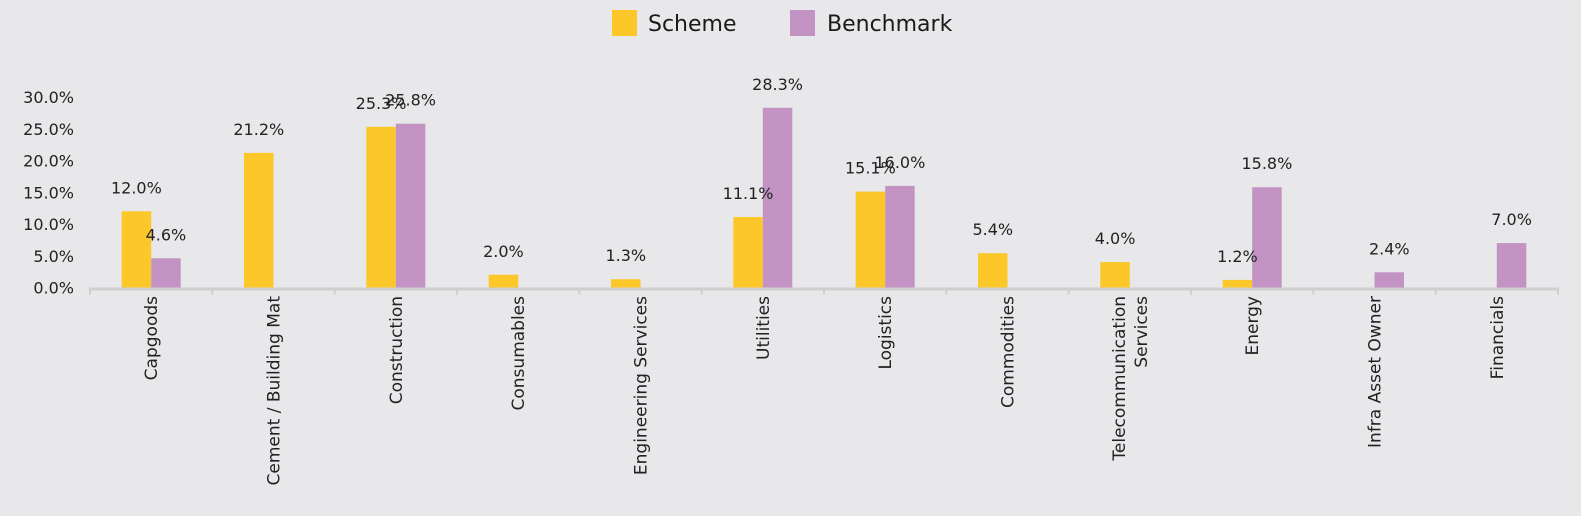 Image resolution: width=1581 pixels, height=516 pixels. I want to click on legend: Scheme Benchmark, so click(782, 23).